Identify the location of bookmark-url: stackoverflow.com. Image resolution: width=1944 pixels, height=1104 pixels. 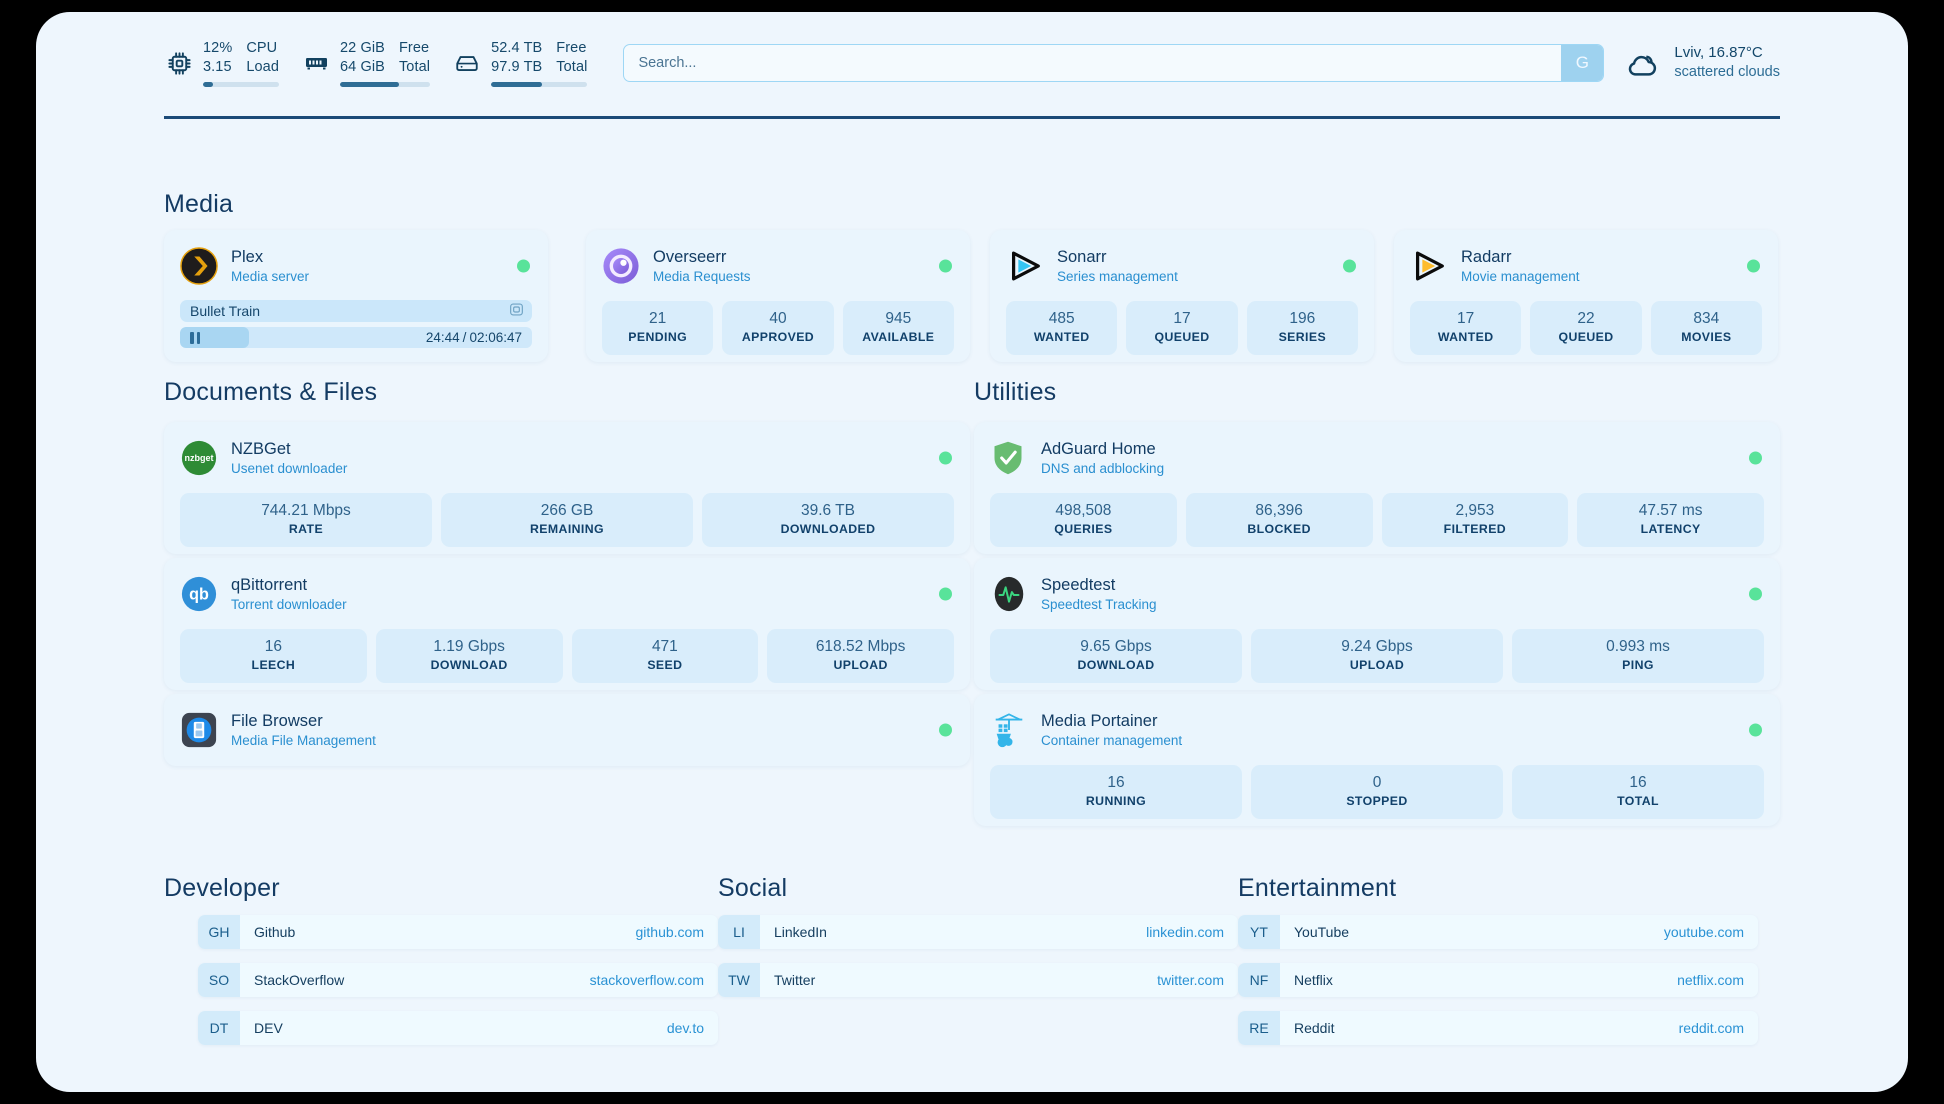
(646, 980).